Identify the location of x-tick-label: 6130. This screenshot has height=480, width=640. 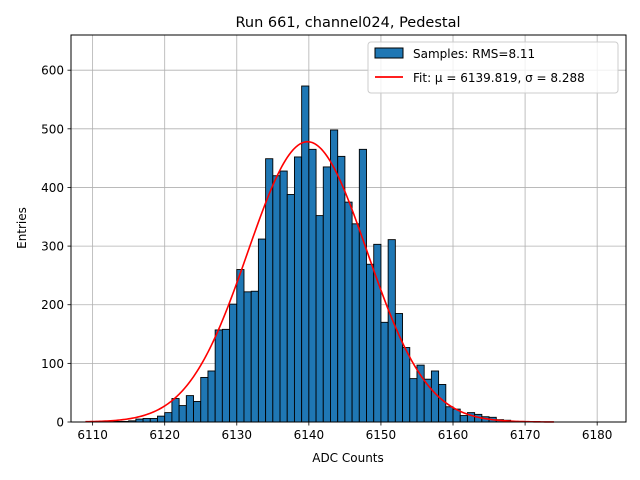
(237, 435).